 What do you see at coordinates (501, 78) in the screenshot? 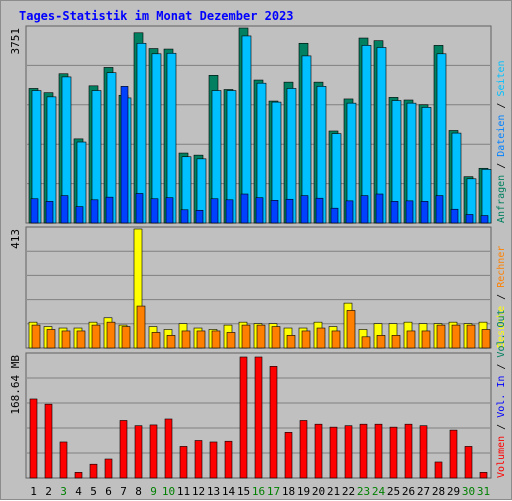
I see `legend-item-seiten: Seiten` at bounding box center [501, 78].